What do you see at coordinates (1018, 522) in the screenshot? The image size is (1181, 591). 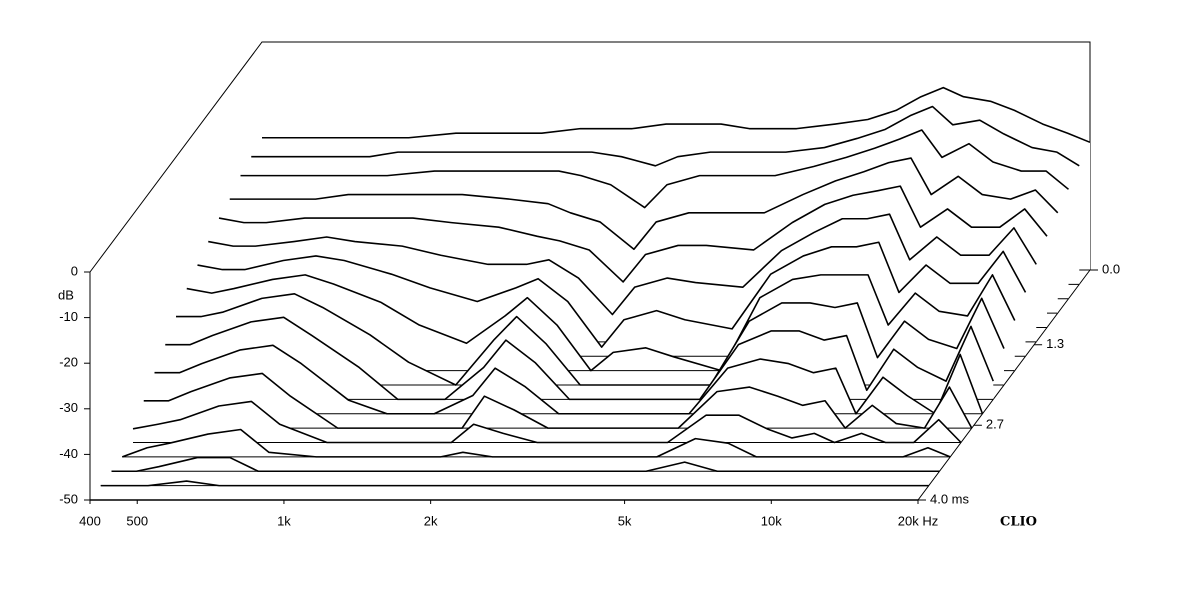 I see `watermark: CLIO` at bounding box center [1018, 522].